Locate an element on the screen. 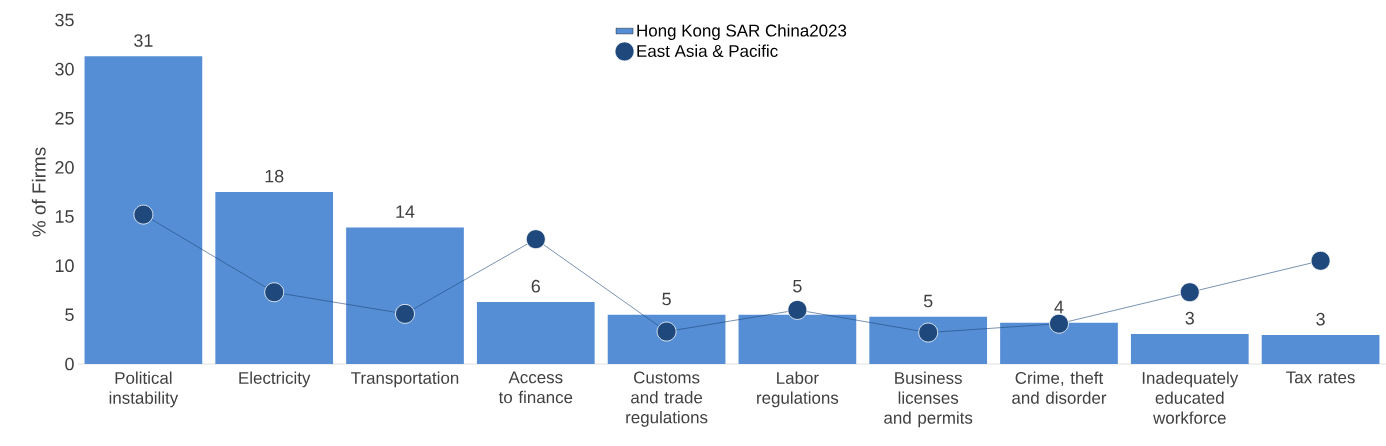 The image size is (1386, 446). y-tick-label: 10 is located at coordinates (64, 266).